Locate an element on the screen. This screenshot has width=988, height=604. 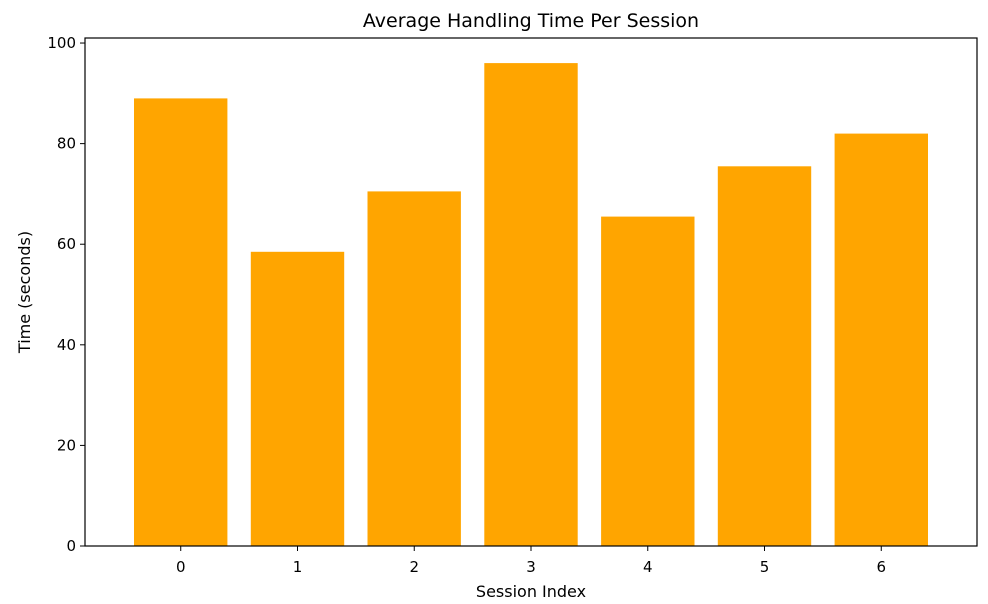
y-tick-label: 40 is located at coordinates (66, 345).